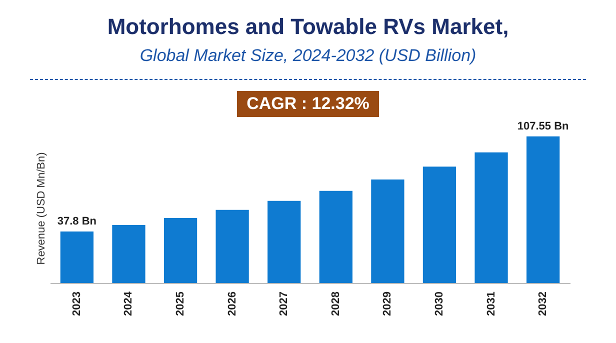 Image resolution: width=616 pixels, height=343 pixels. What do you see at coordinates (180, 304) in the screenshot?
I see `x-tick-label: 2025` at bounding box center [180, 304].